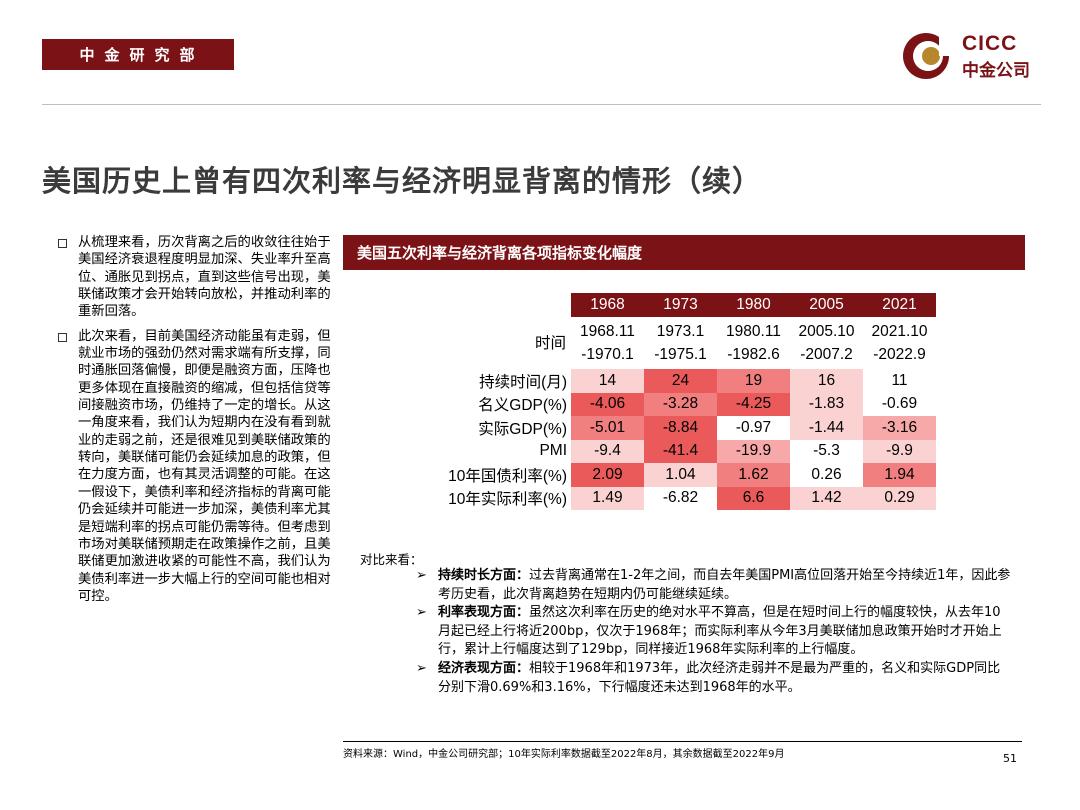 The height and width of the screenshot is (810, 1080). I want to click on item-head: 持续时长方面：, so click(484, 575).